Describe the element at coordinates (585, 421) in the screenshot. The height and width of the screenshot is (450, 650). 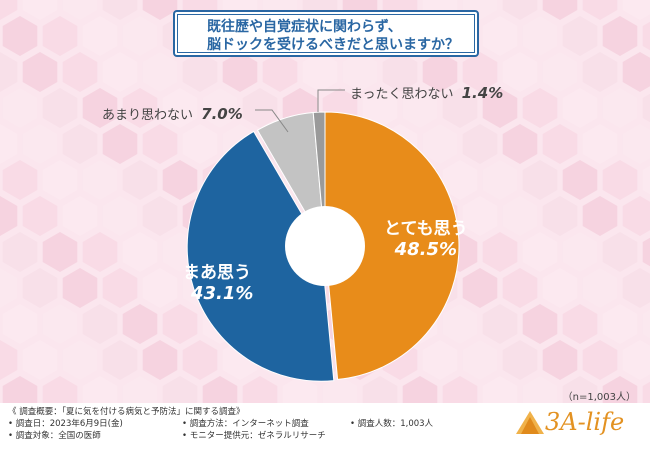
I see `logo-text: 3A-life` at that location.